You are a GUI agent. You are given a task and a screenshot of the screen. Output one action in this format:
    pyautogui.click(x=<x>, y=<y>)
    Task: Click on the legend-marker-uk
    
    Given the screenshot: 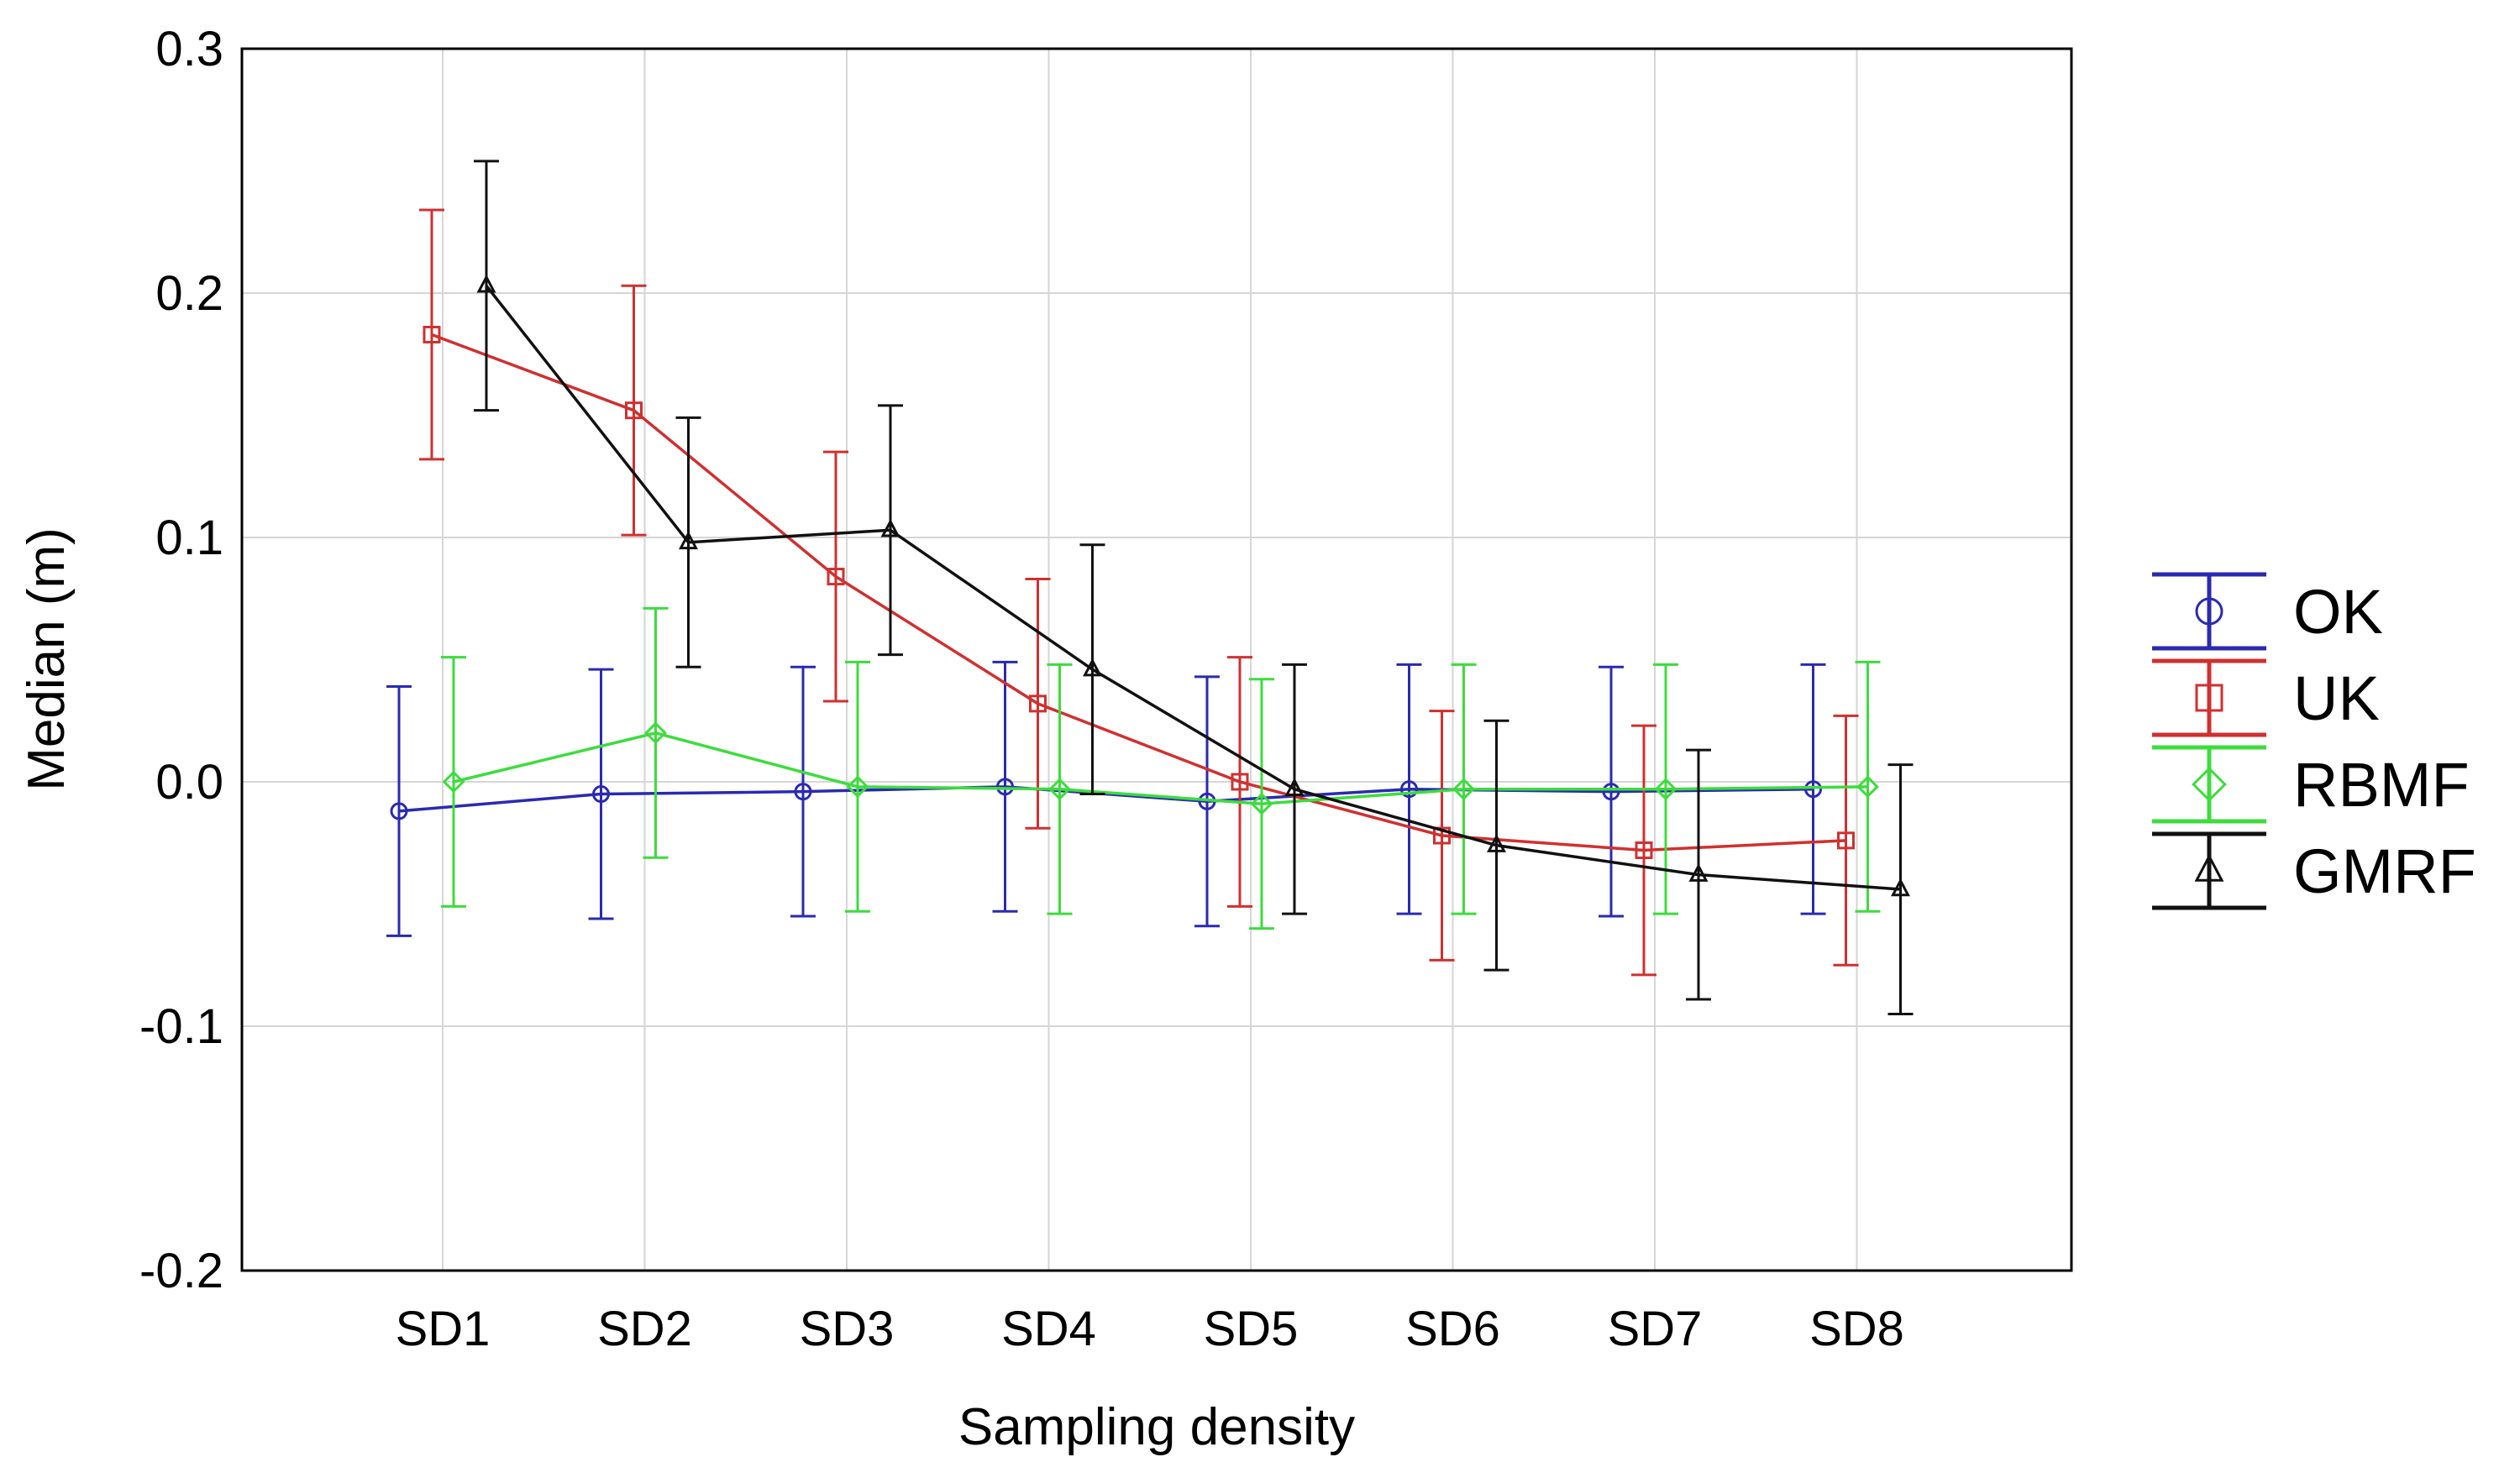 What is the action you would take?
    pyautogui.click(x=2209, y=698)
    